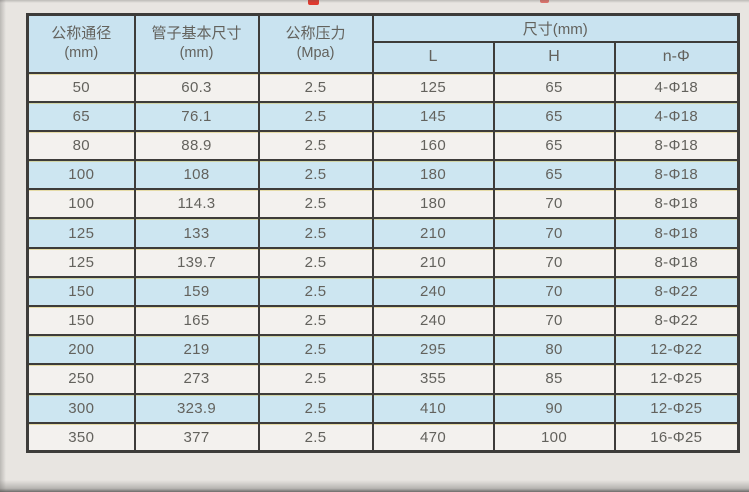 The height and width of the screenshot is (492, 749). Describe the element at coordinates (3, 246) in the screenshot. I see `page-edge-shadow-left` at that location.